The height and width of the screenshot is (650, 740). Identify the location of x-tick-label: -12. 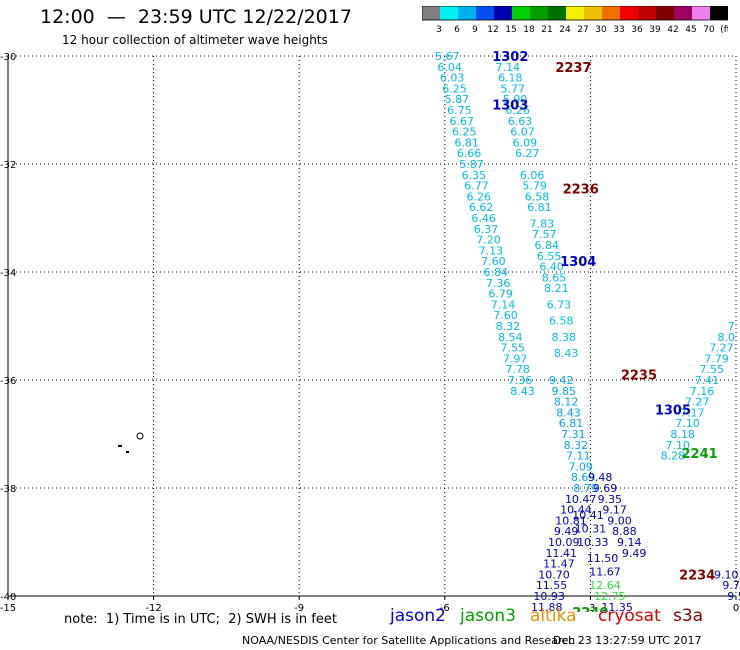
(153, 607).